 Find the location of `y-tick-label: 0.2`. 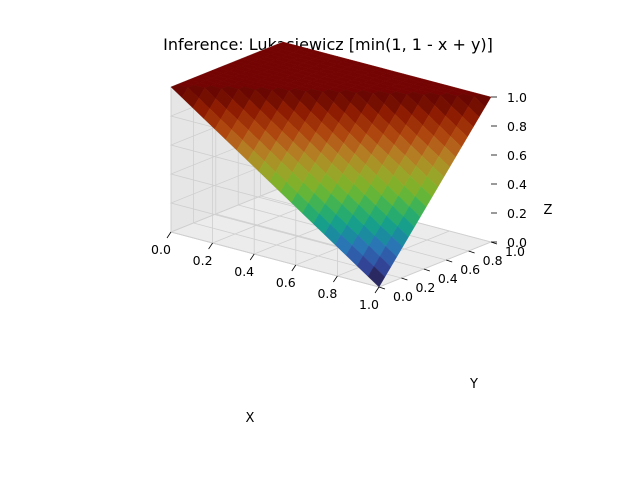

y-tick-label: 0.2 is located at coordinates (425, 287).